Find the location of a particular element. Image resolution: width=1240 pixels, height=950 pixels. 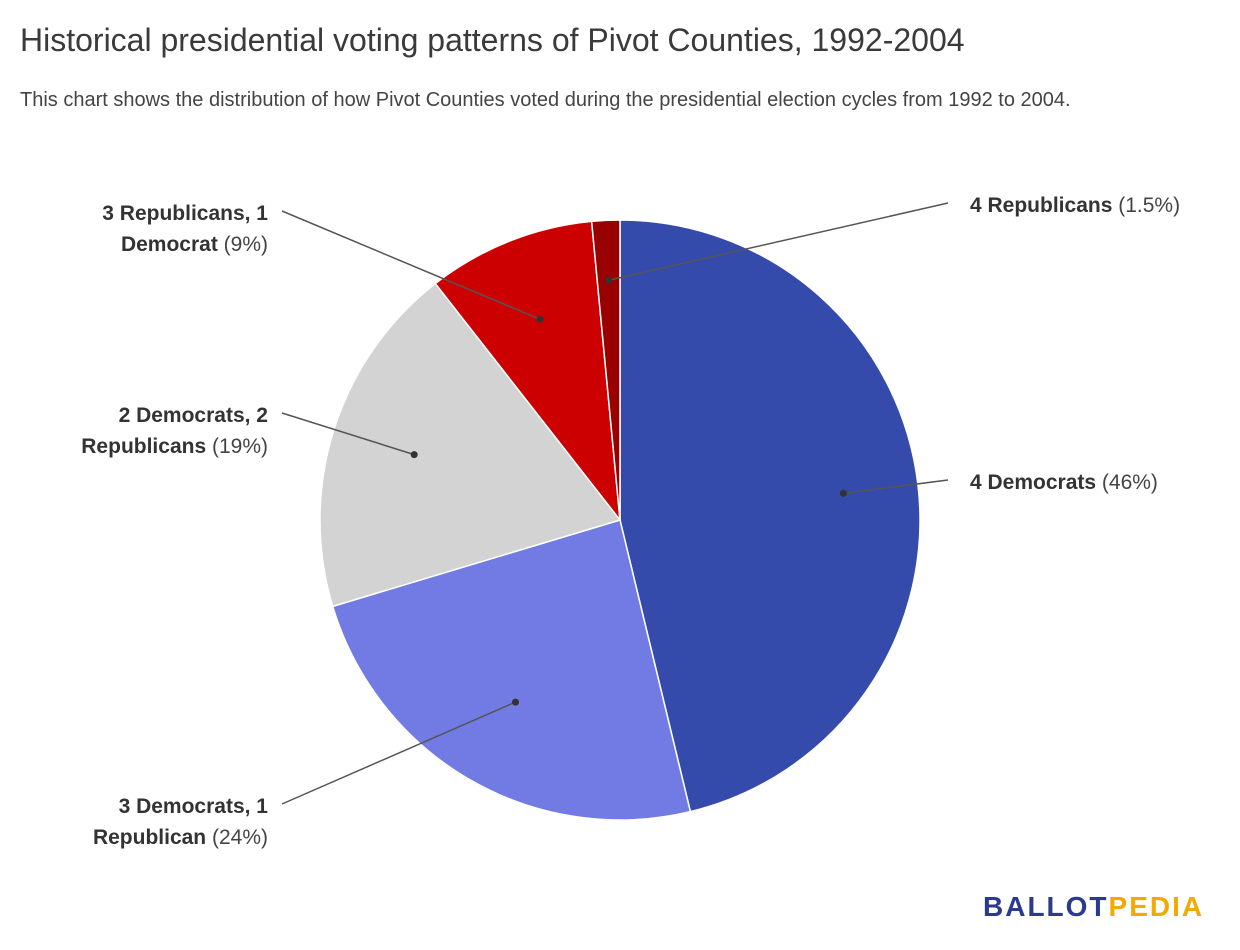

slice-label-line: 4 Republicans is located at coordinates (1041, 205).